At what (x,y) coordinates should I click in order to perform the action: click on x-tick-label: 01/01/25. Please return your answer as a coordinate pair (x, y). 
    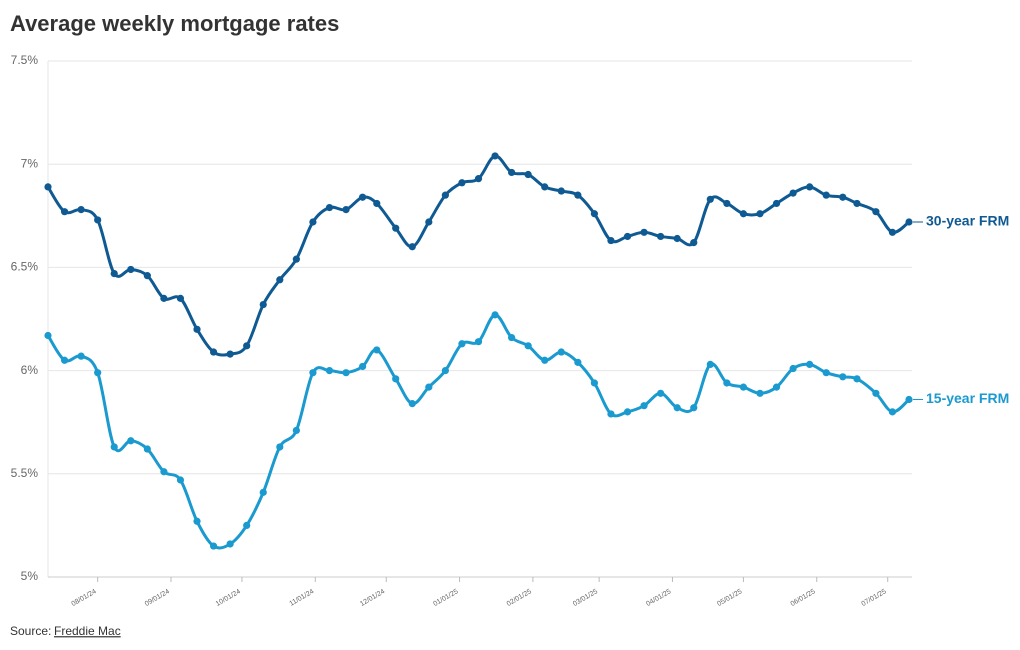
    Looking at the image, I should click on (445, 598).